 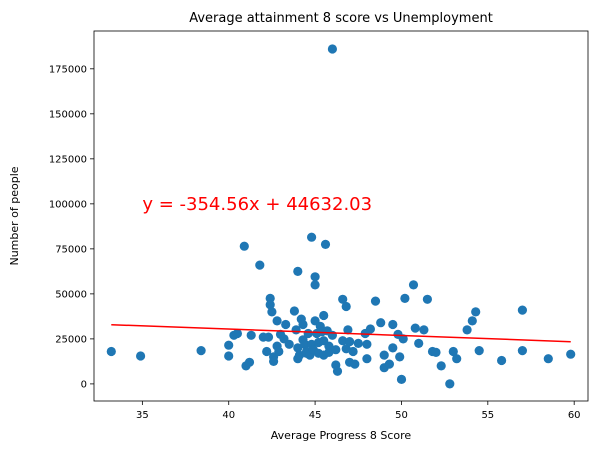 What do you see at coordinates (358, 411) in the screenshot?
I see `x-axis: 35 40 45 50 55 60` at bounding box center [358, 411].